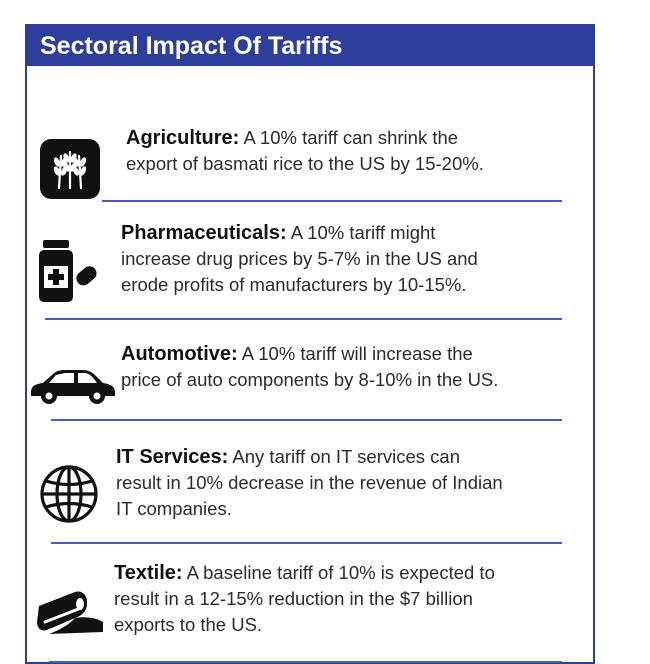 The height and width of the screenshot is (664, 650). I want to click on fabric-roll-icon, so click(70, 612).